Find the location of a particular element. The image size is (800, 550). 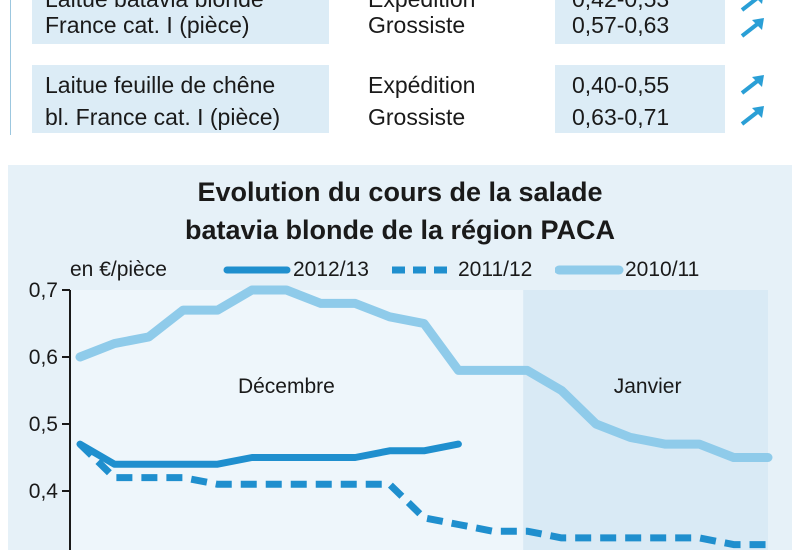

product-name: bl. France cat. I (pièce) is located at coordinates (163, 117).